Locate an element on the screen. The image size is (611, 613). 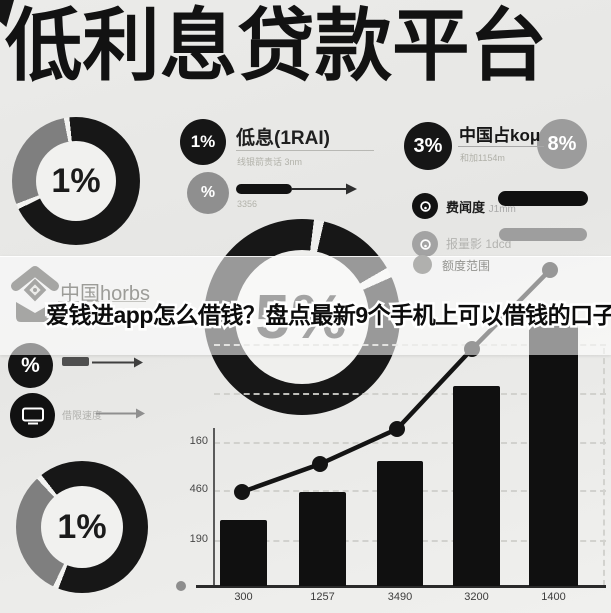
quota-range-label: 额度范围 is located at coordinates (466, 266).